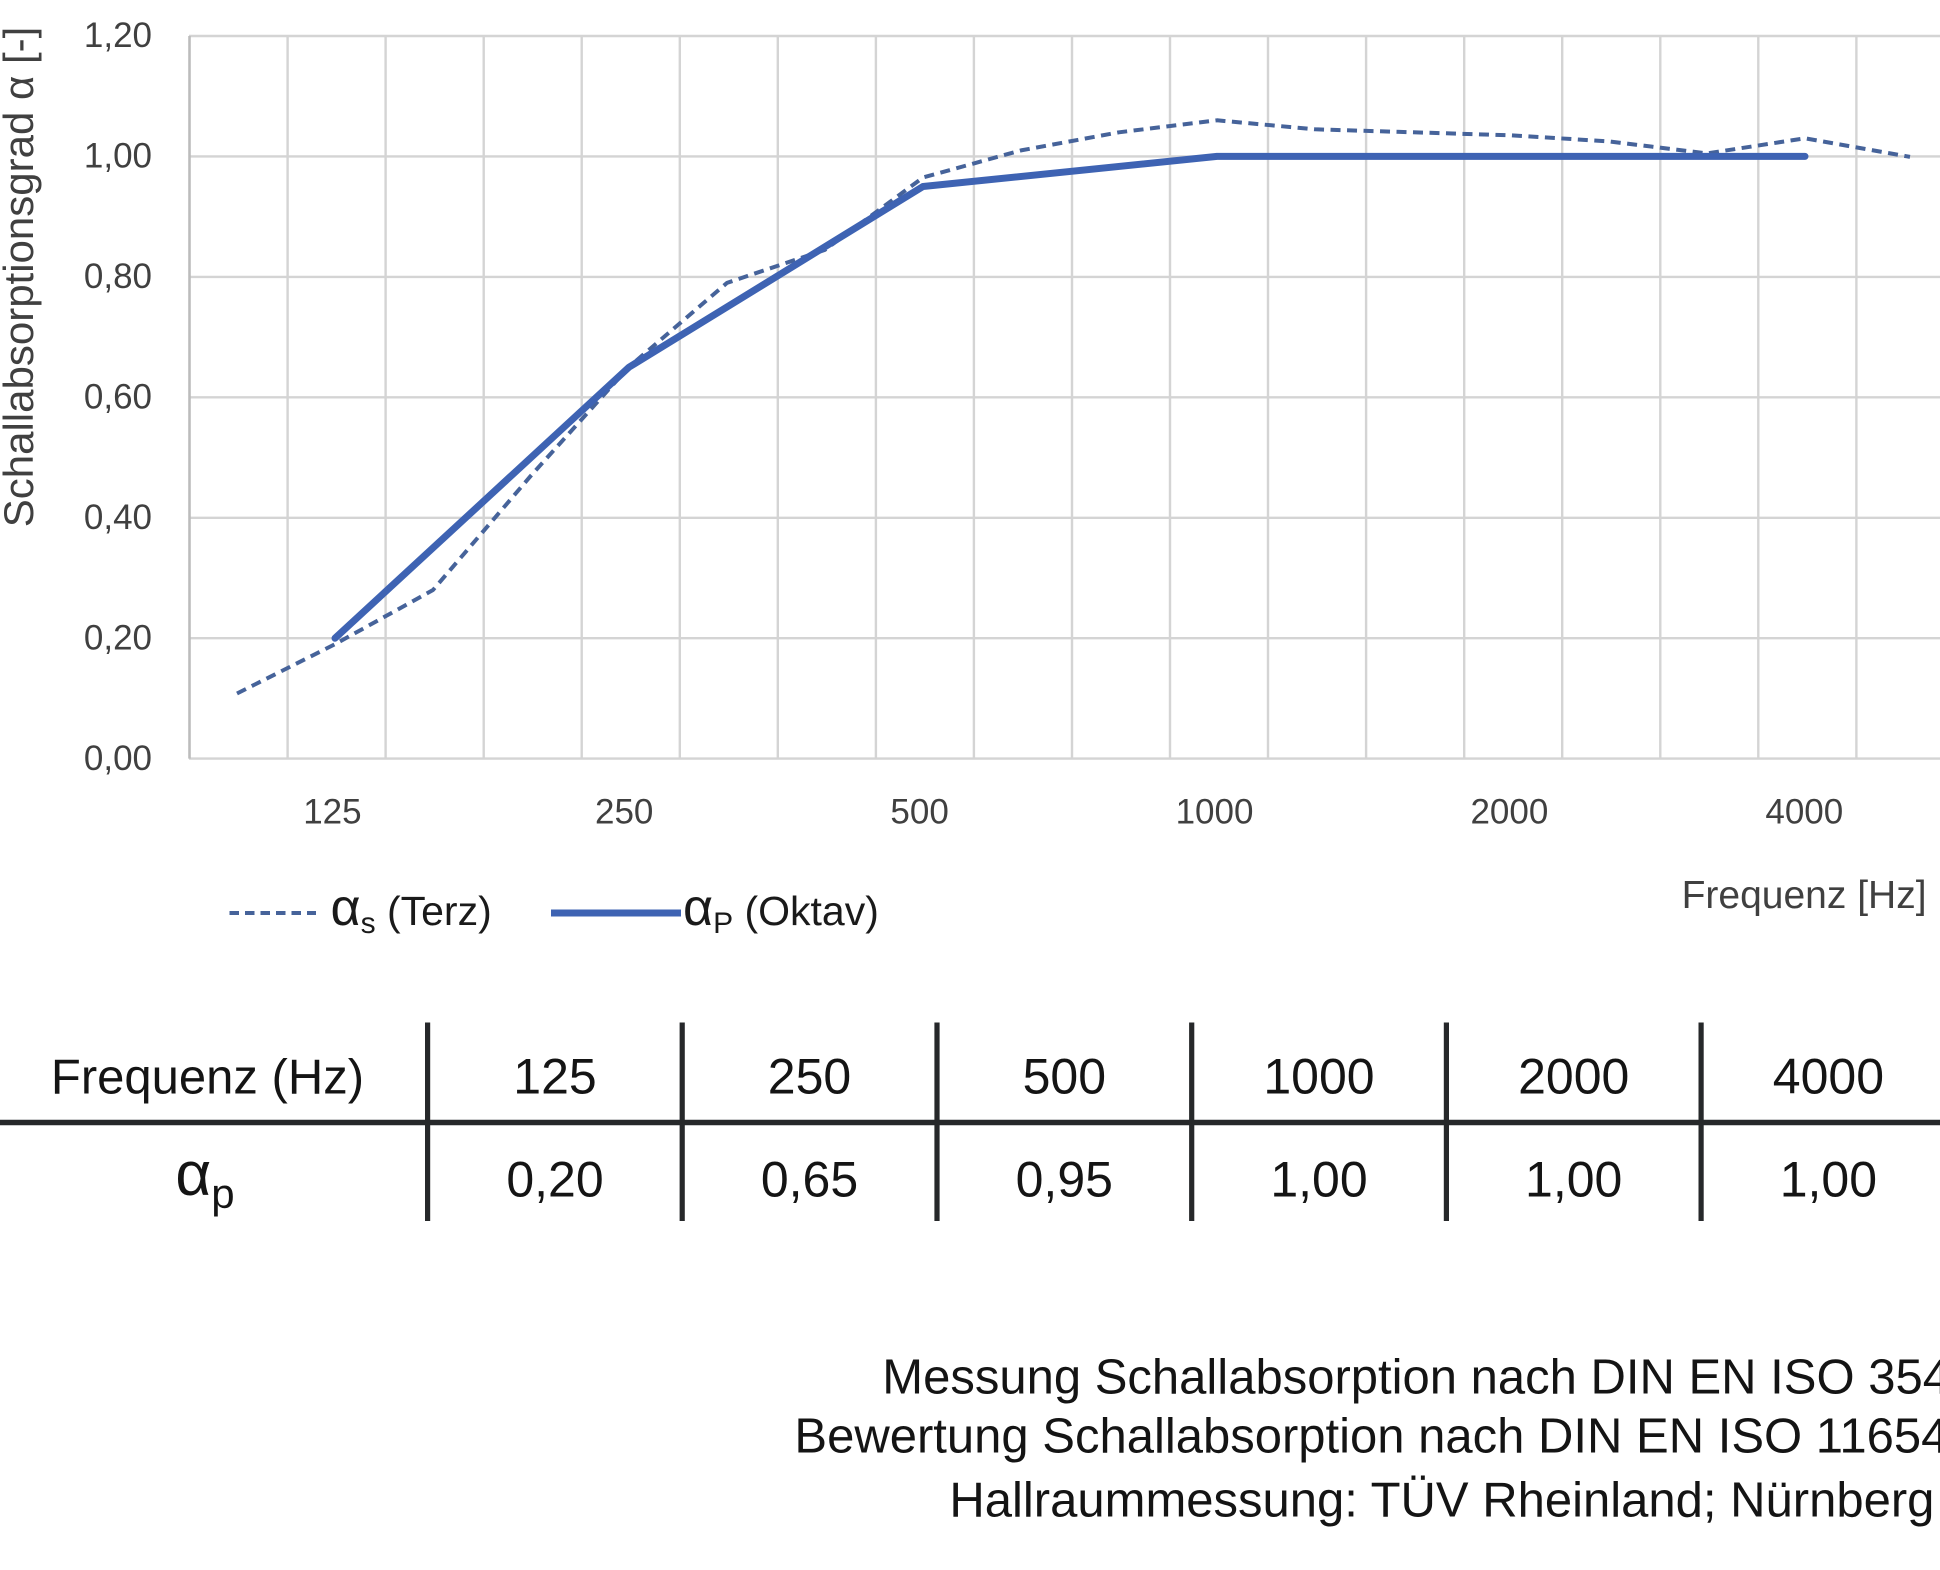  Describe the element at coordinates (118, 35) in the screenshot. I see `svg-text: 1,20` at that location.